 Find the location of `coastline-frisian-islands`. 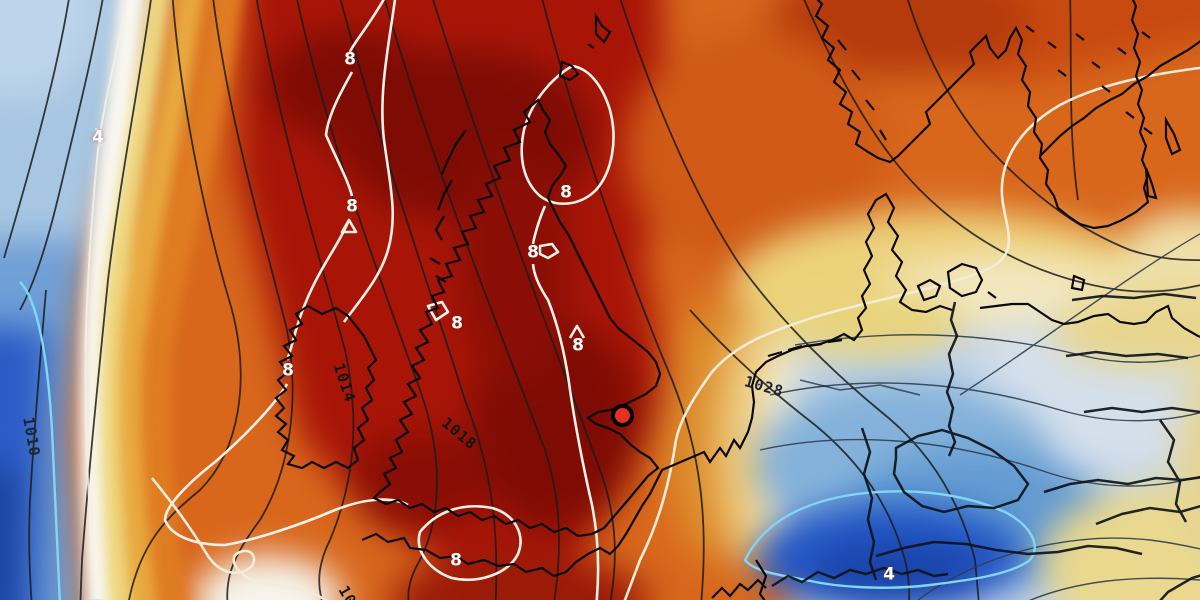

coastline-frisian-islands is located at coordinates (805, 348).